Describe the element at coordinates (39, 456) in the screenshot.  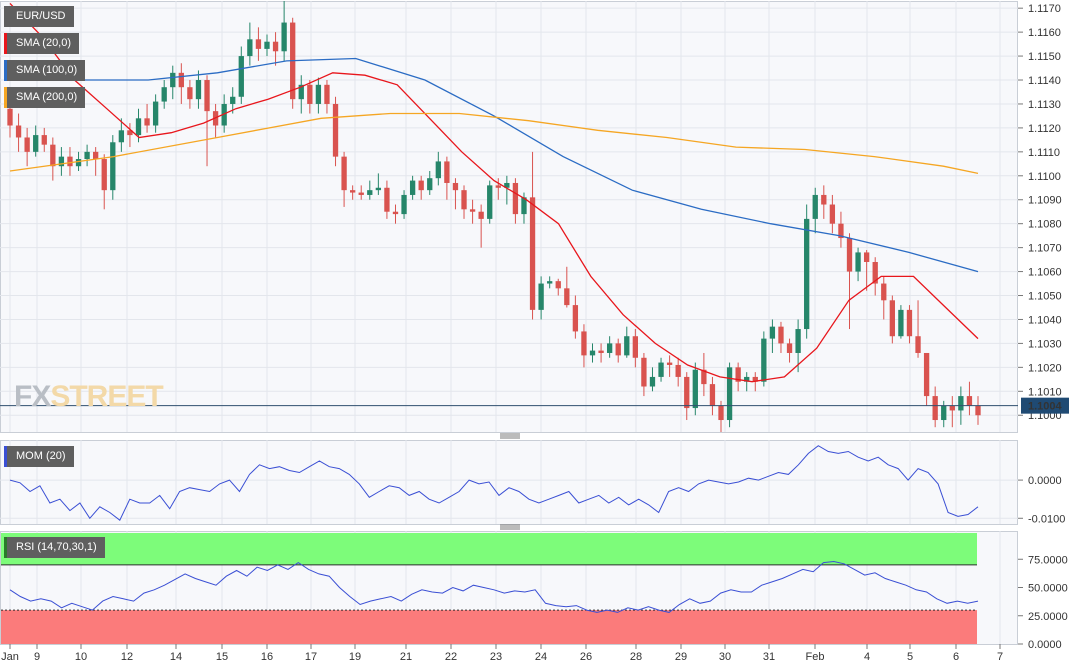
I see `mom-label: MOM (20)` at that location.